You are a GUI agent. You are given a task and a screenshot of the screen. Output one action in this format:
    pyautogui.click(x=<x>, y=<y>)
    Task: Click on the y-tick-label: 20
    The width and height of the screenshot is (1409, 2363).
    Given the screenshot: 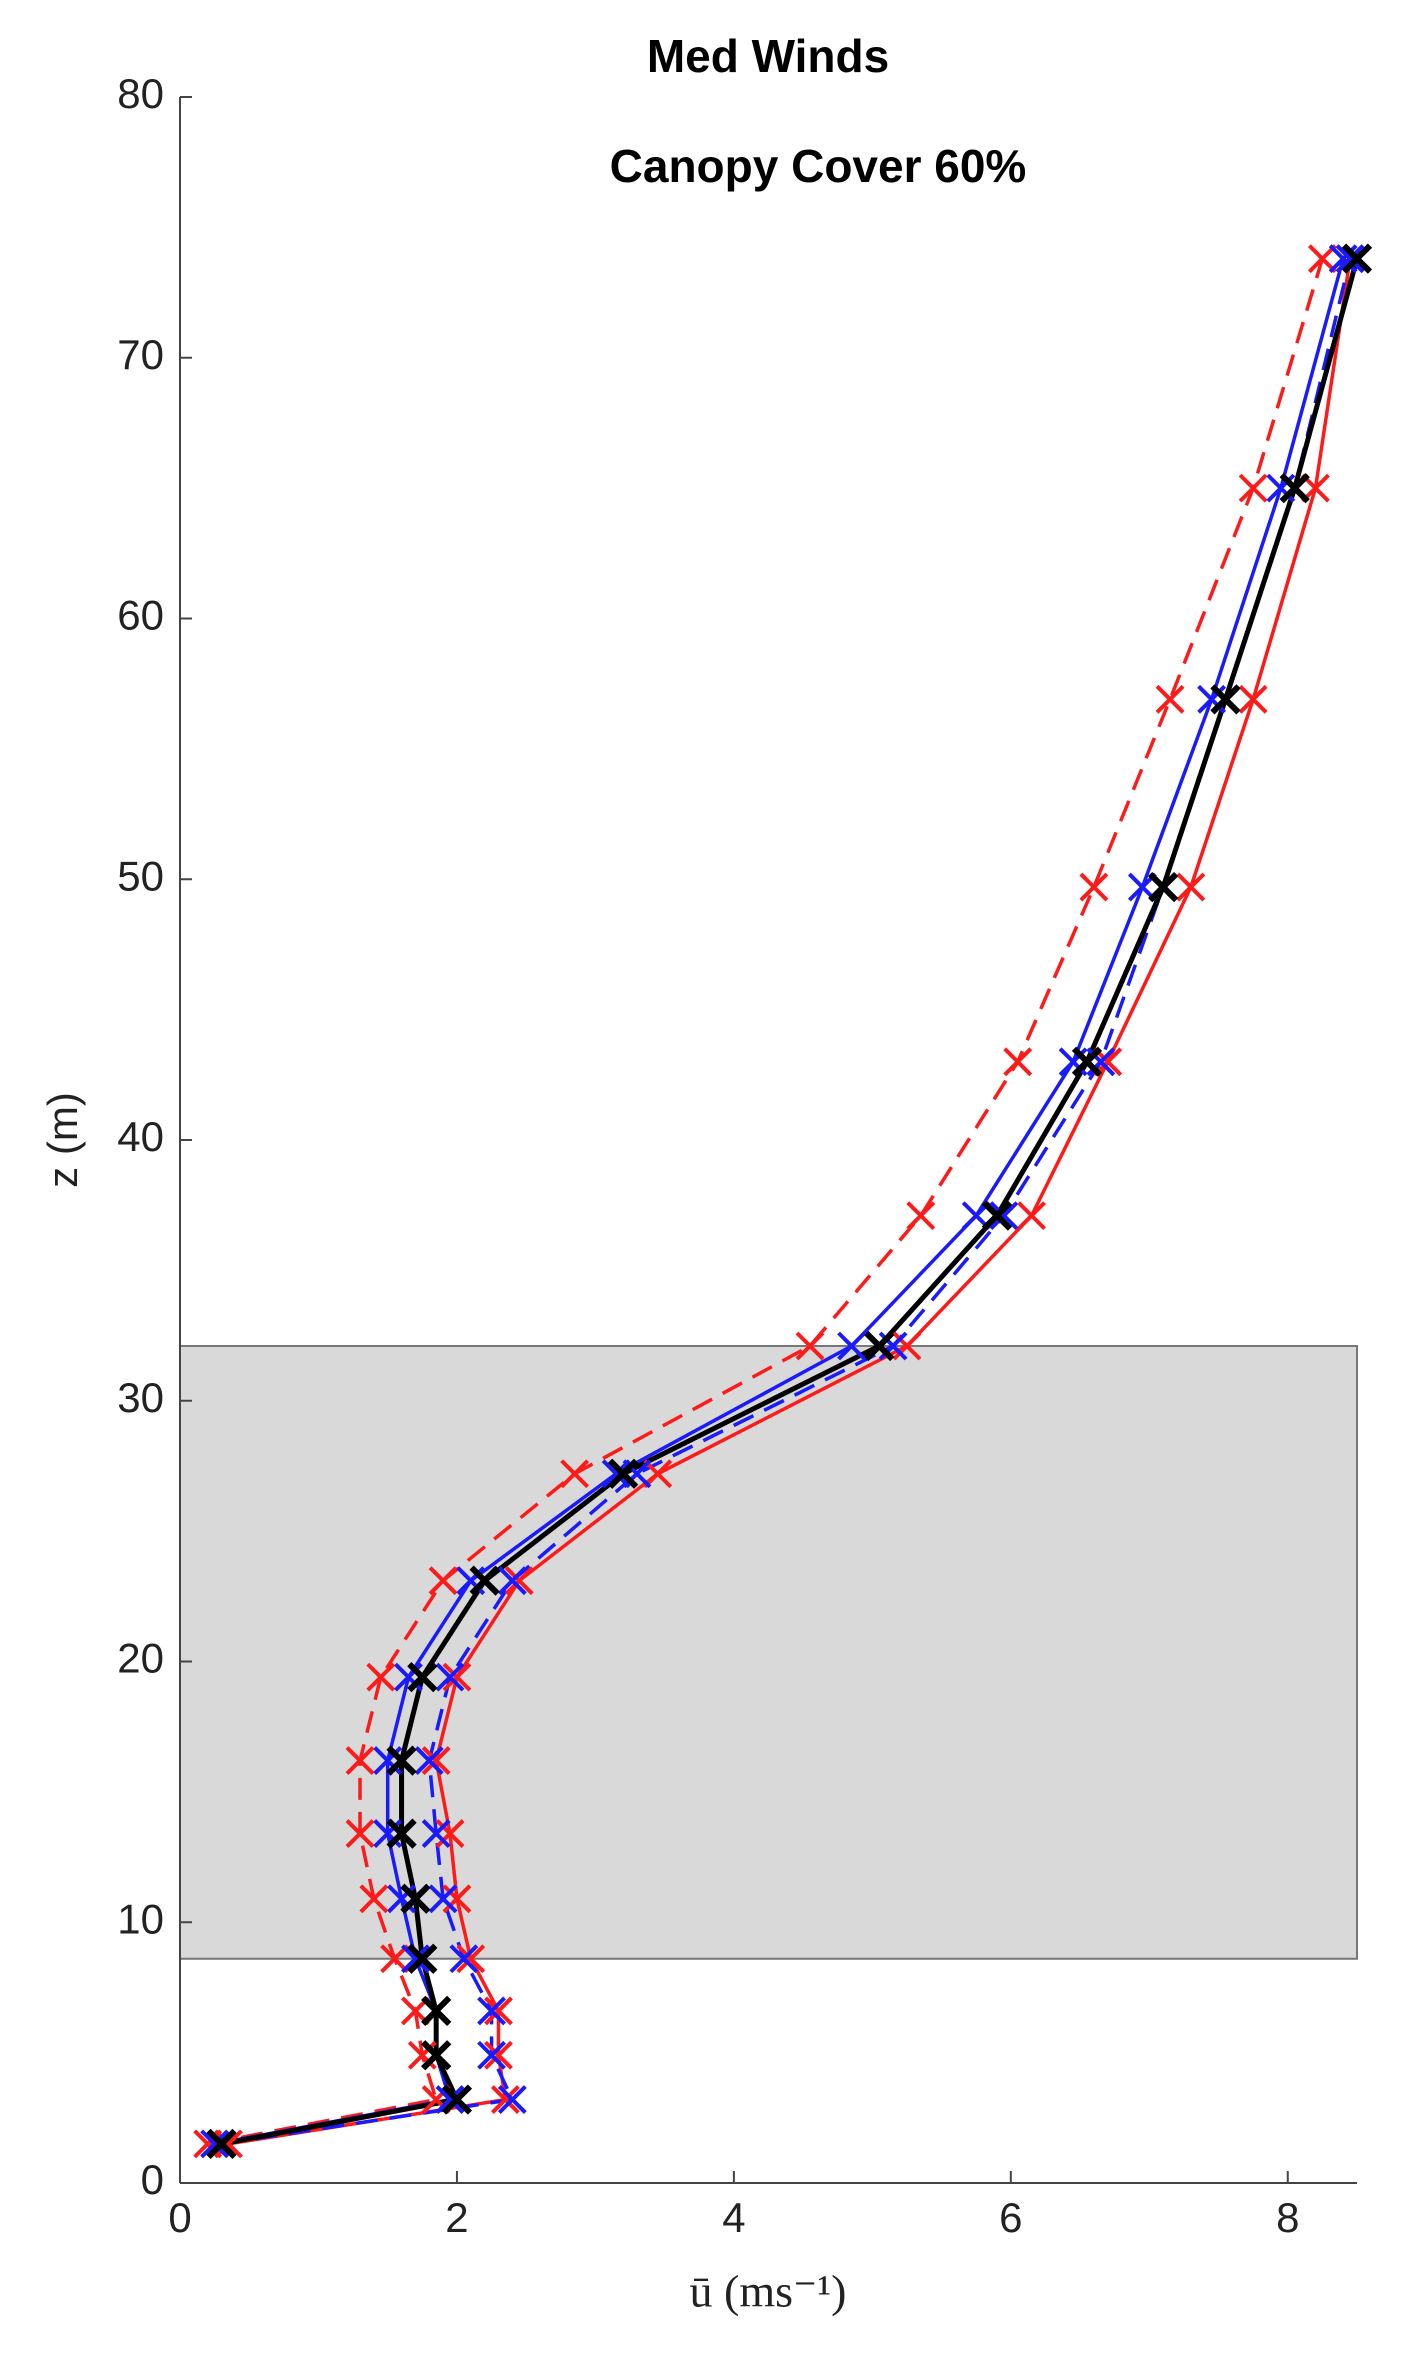 What is the action you would take?
    pyautogui.click(x=140, y=1658)
    